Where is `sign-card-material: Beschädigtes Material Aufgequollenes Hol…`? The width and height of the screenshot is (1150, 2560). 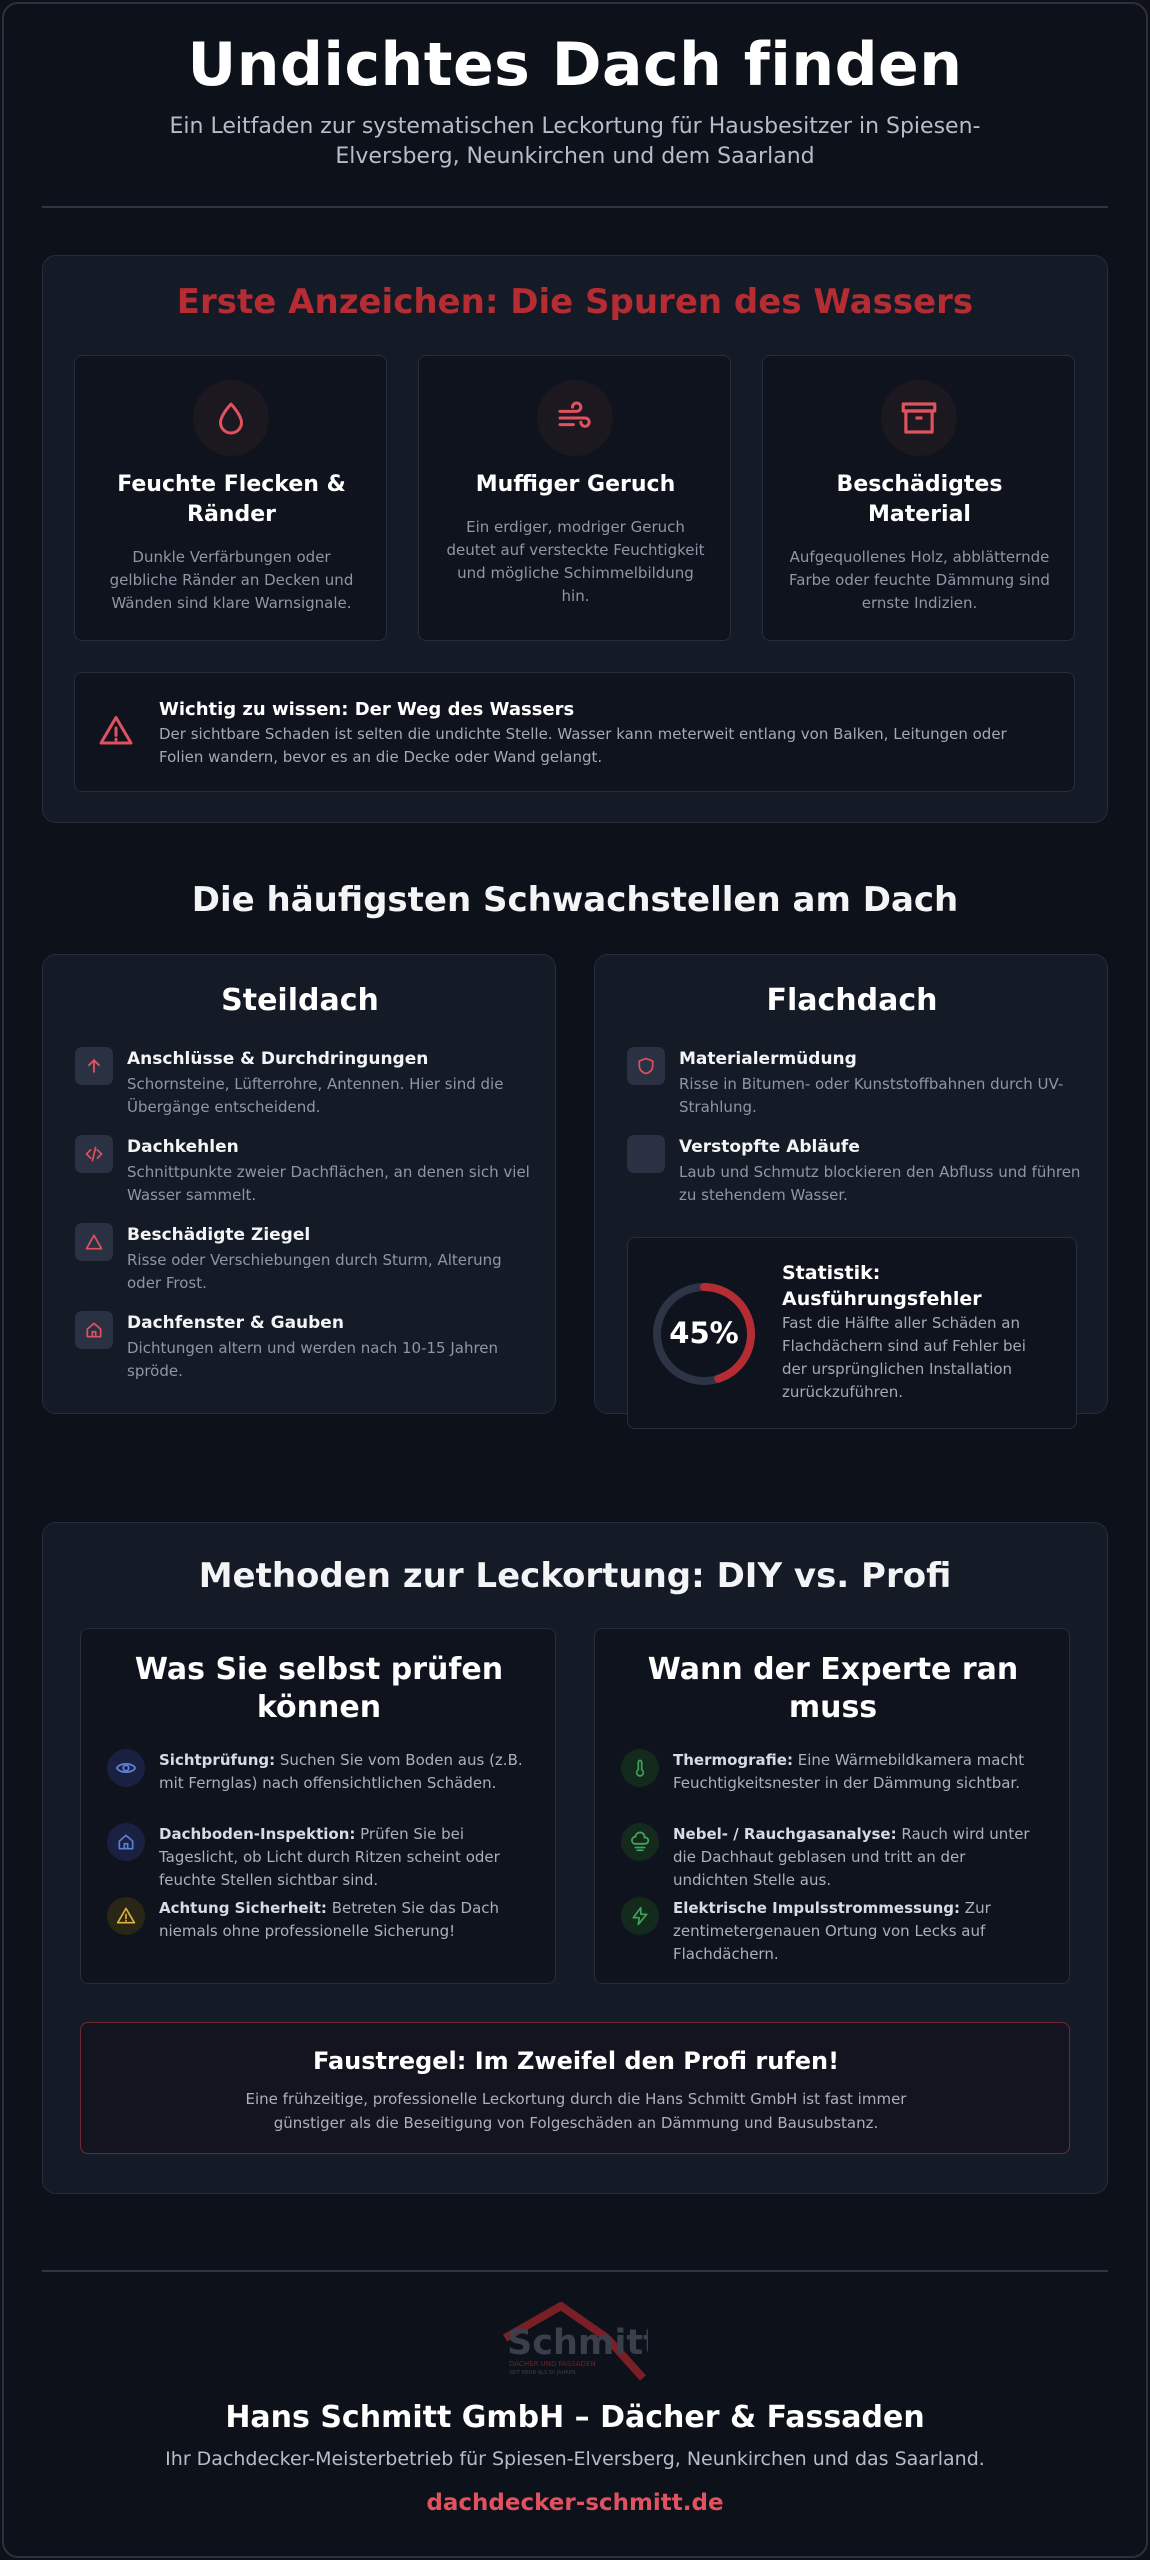 sign-card-material: Beschädigtes Material Aufgequollenes Hol… is located at coordinates (918, 498).